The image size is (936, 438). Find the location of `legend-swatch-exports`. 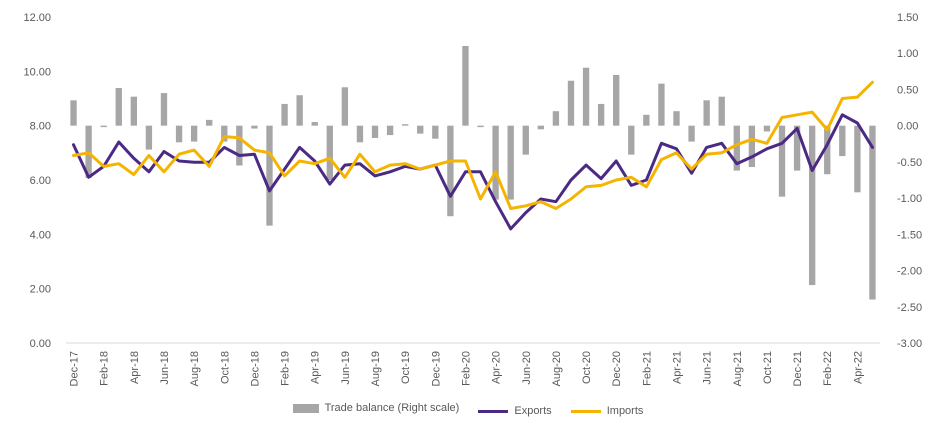

legend-swatch-exports is located at coordinates (493, 411).